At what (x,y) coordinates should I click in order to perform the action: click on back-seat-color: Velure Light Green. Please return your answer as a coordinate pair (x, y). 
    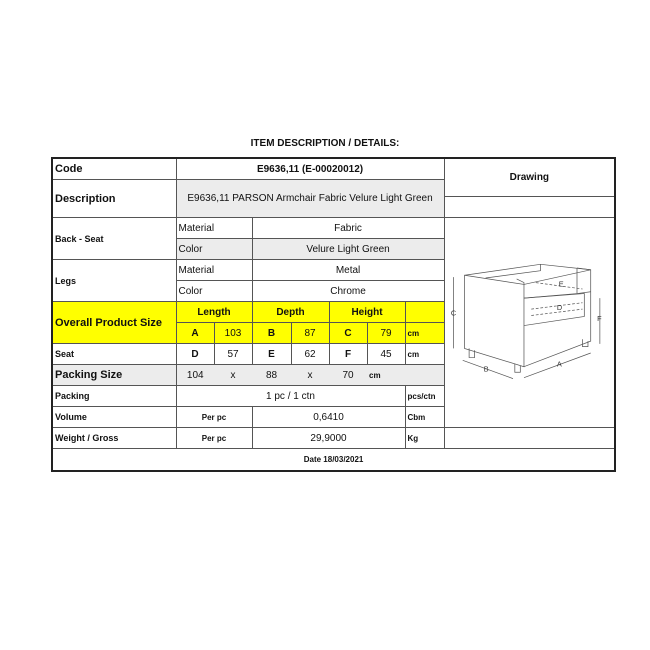
    Looking at the image, I should click on (348, 249).